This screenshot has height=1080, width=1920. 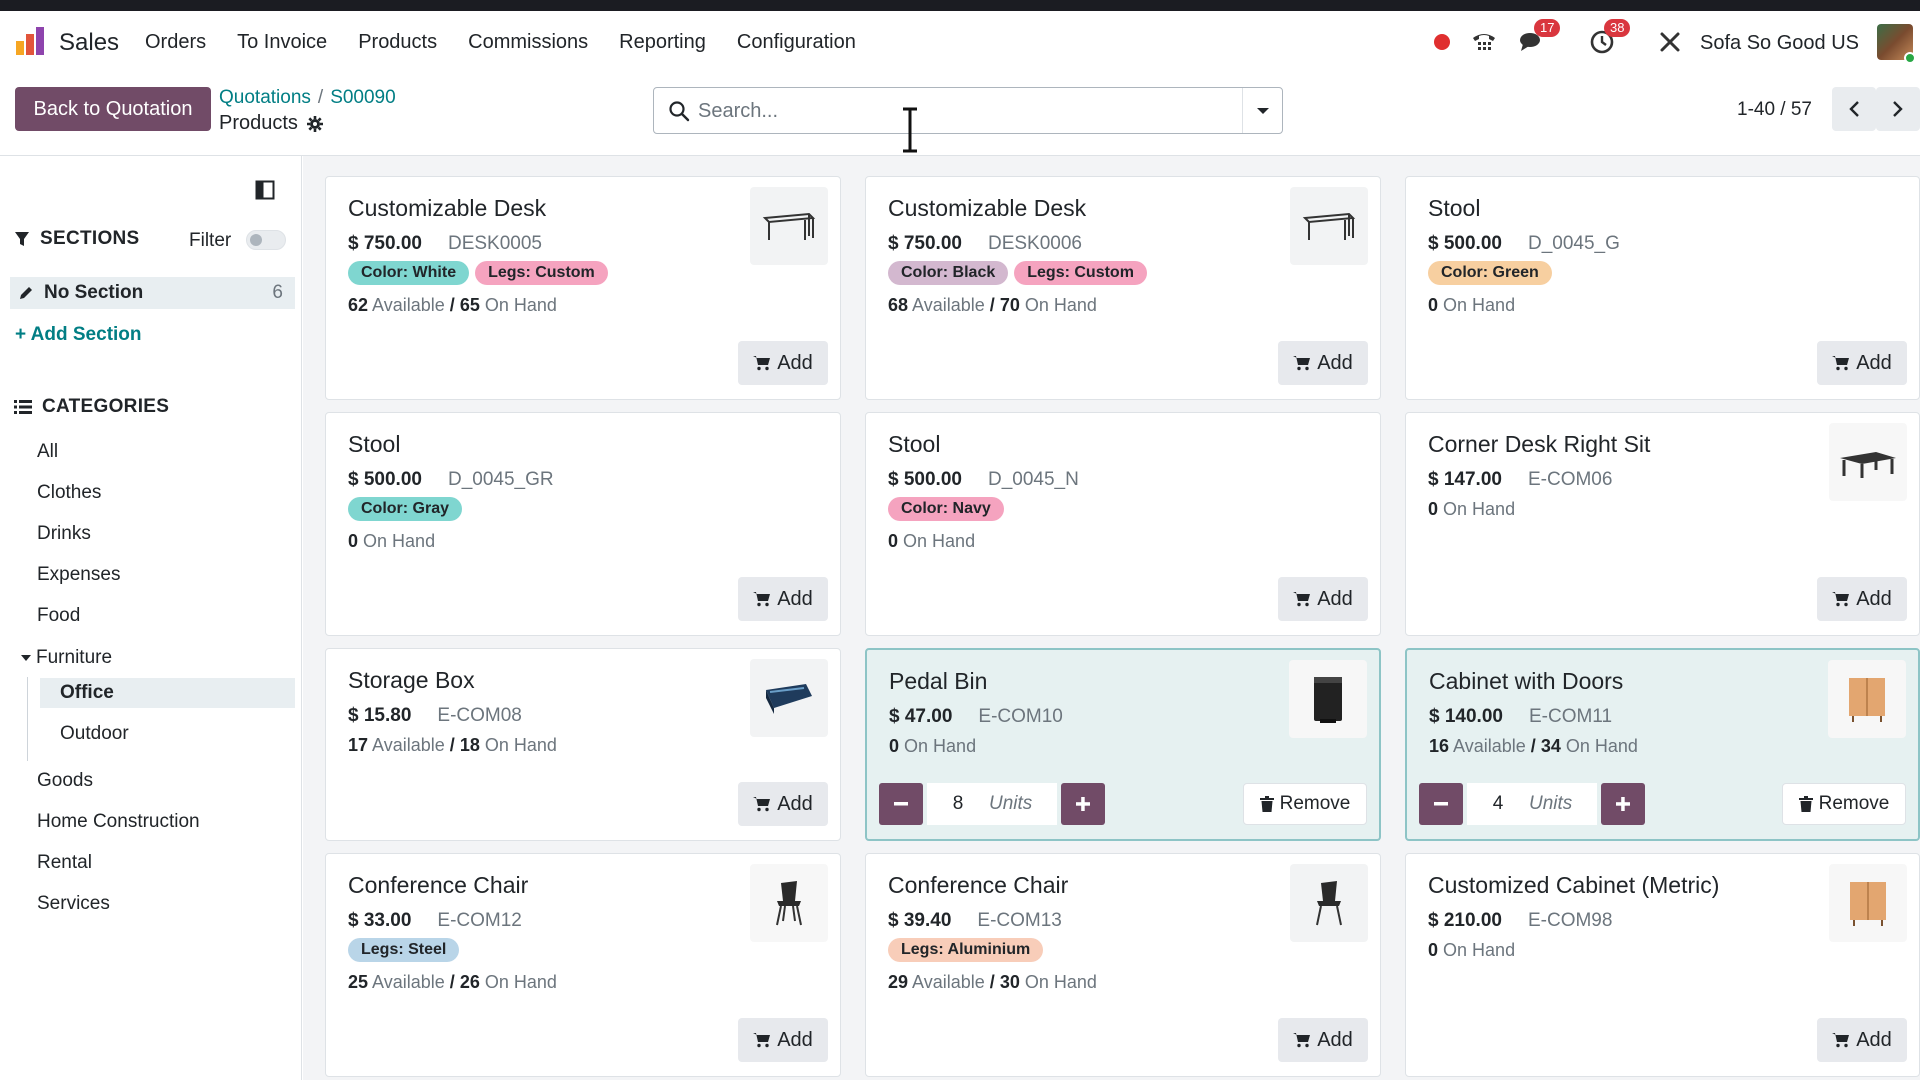 I want to click on desk-icon, so click(x=789, y=226).